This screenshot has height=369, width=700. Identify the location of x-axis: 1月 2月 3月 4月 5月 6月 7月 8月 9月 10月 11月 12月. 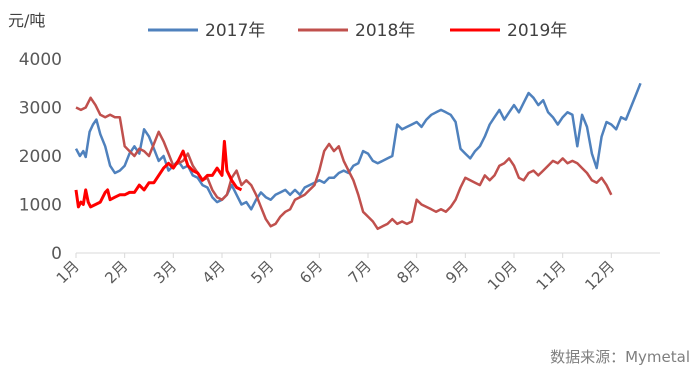
(335, 273).